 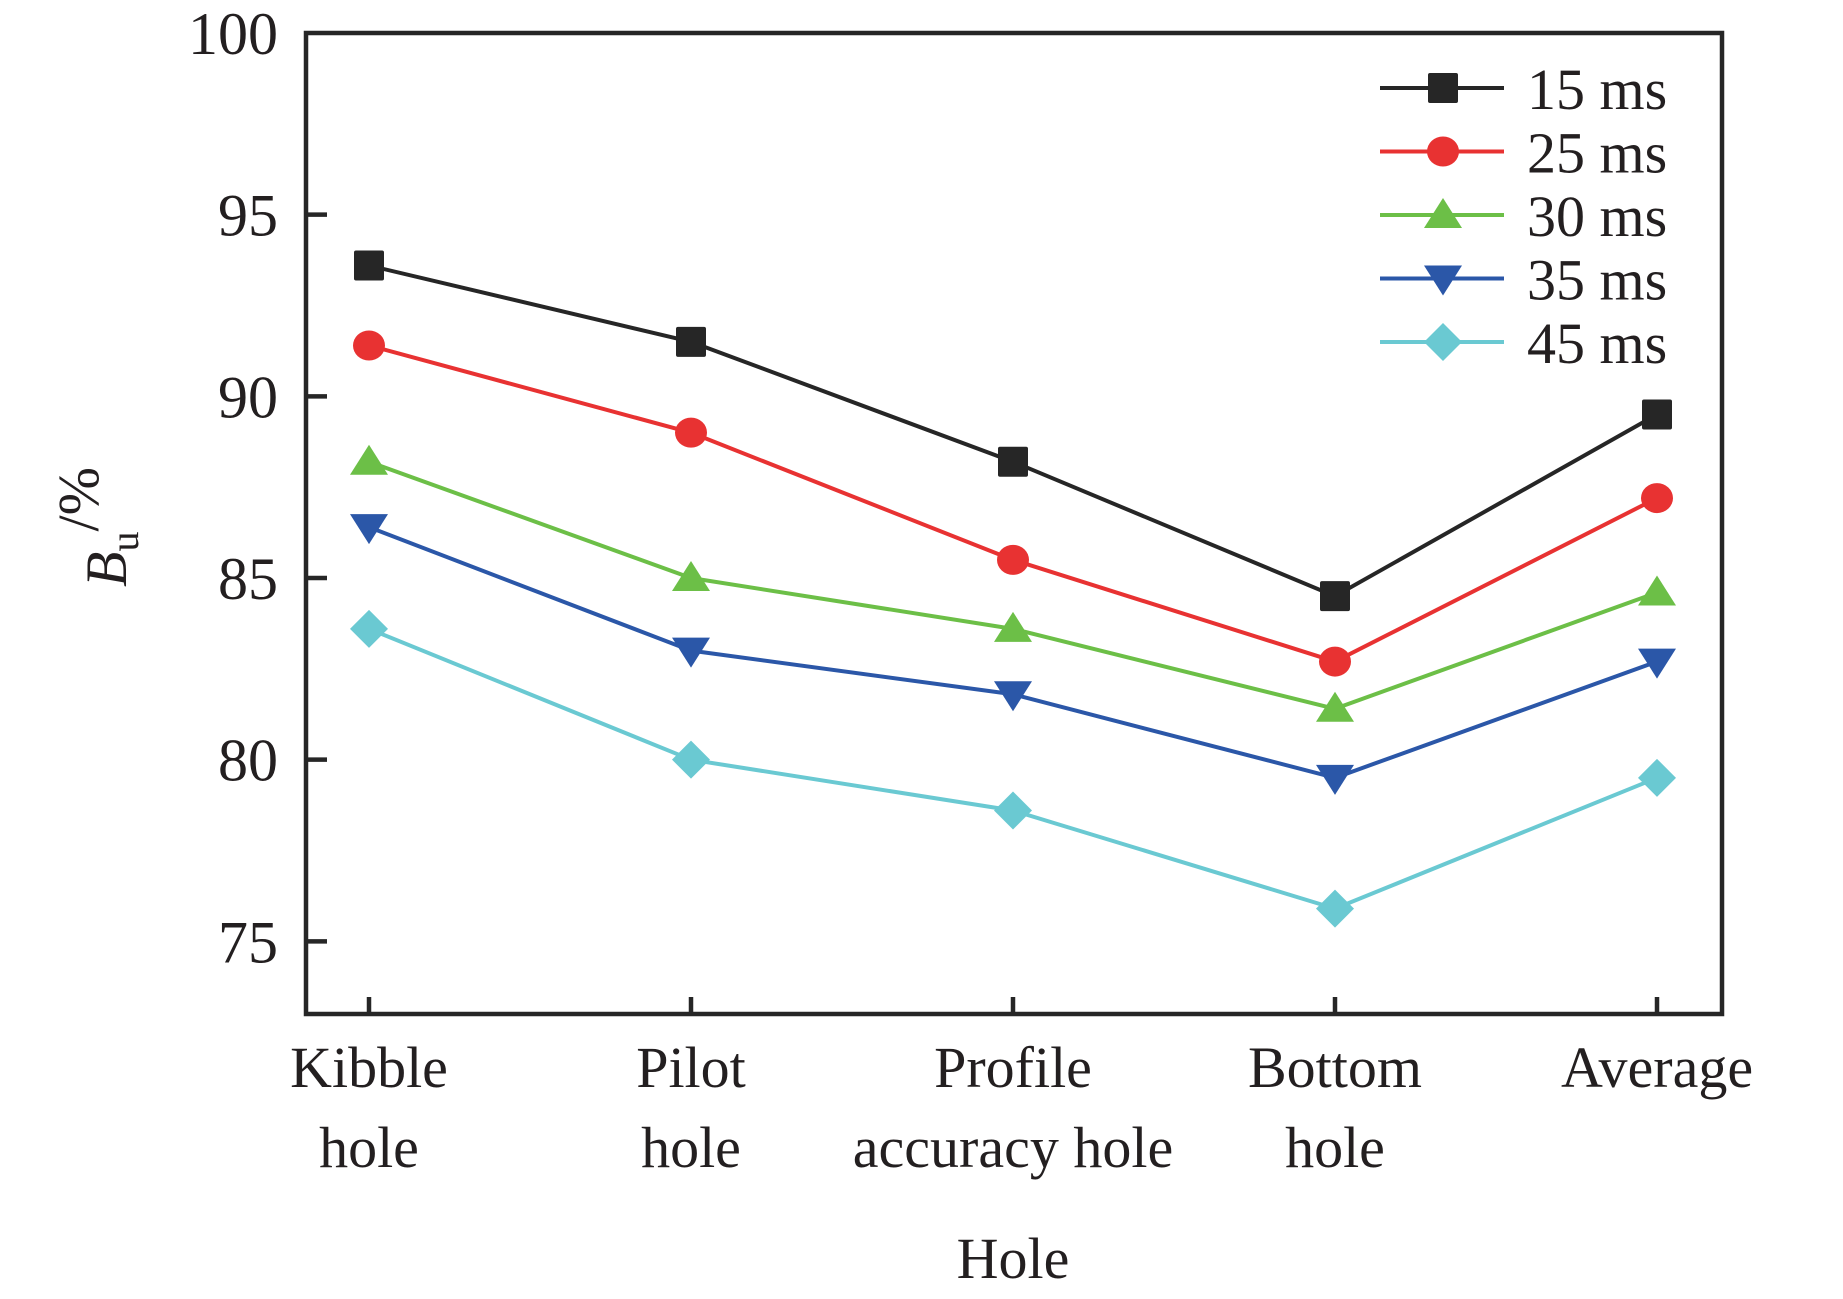 What do you see at coordinates (1523, 216) in the screenshot?
I see `legend-item-30-ms: 30 ms` at bounding box center [1523, 216].